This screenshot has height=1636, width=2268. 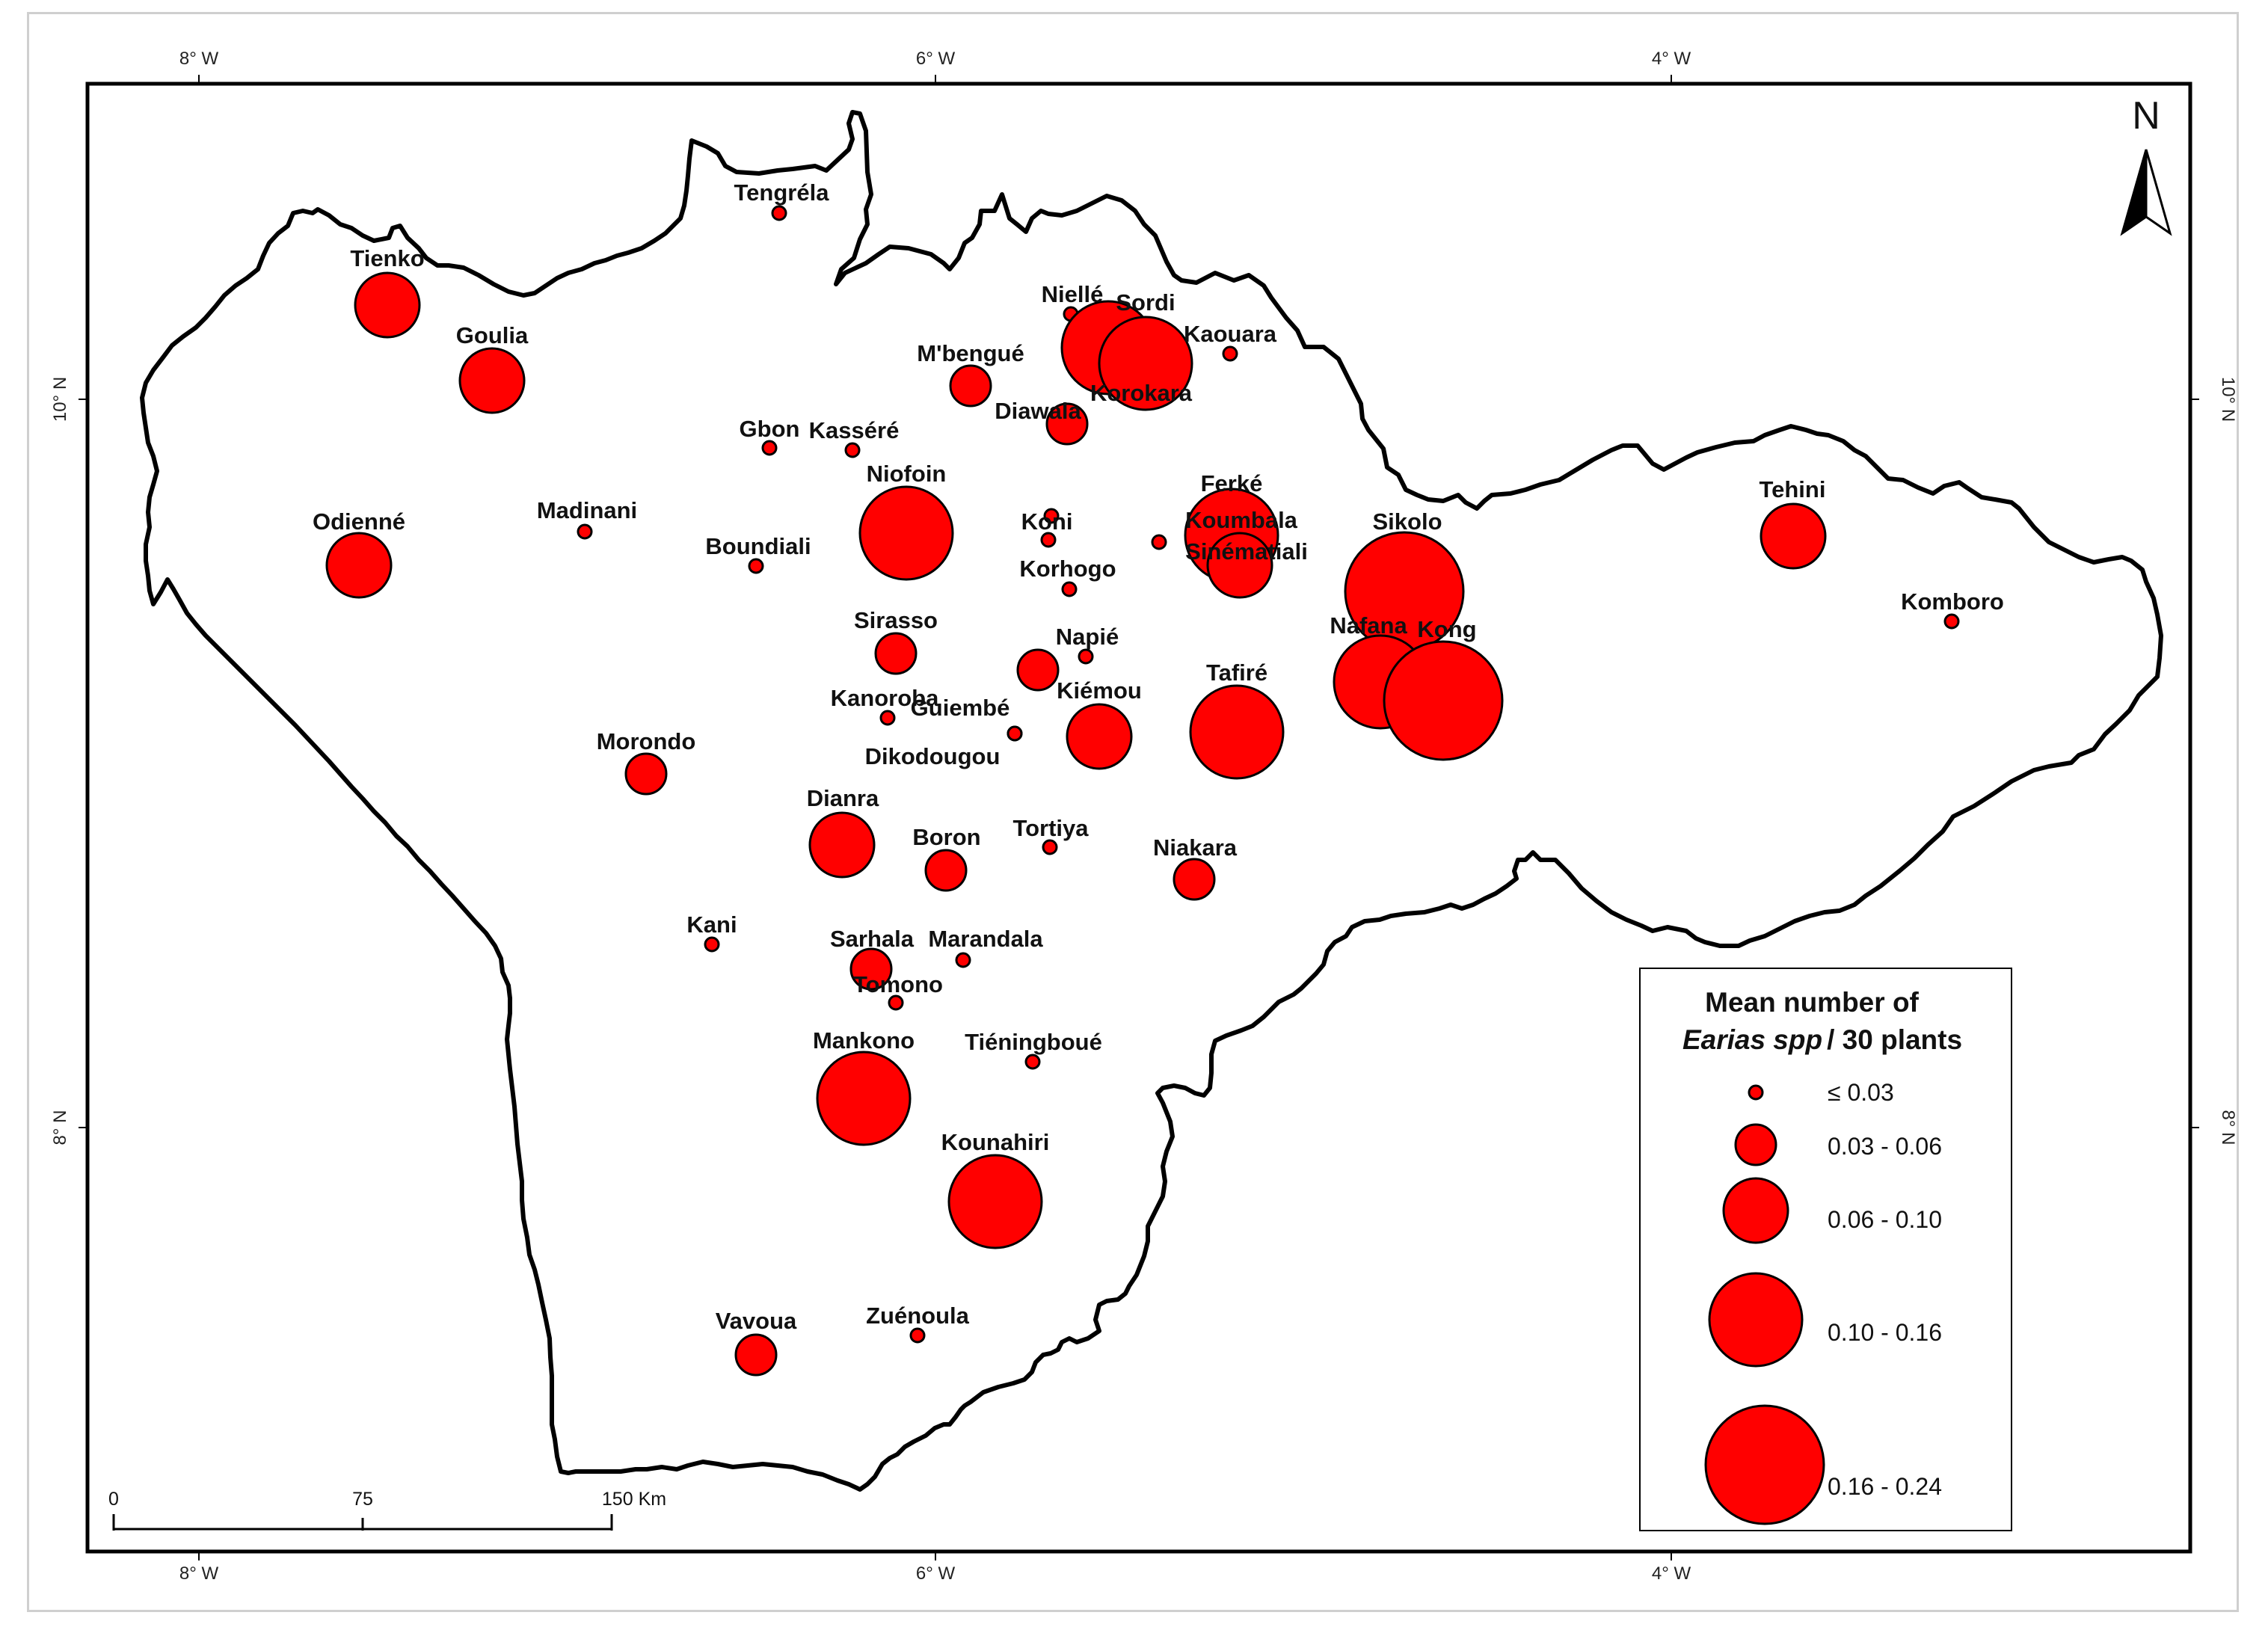 I want to click on site-symbol-koni, so click(x=1048, y=540).